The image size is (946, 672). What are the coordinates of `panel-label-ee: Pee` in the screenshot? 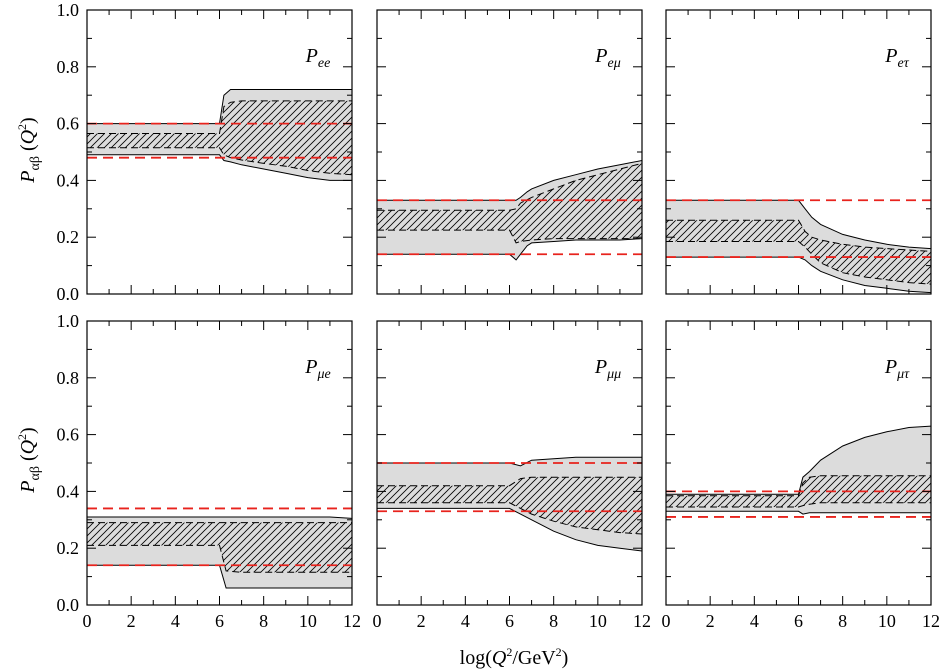 It's located at (318, 58).